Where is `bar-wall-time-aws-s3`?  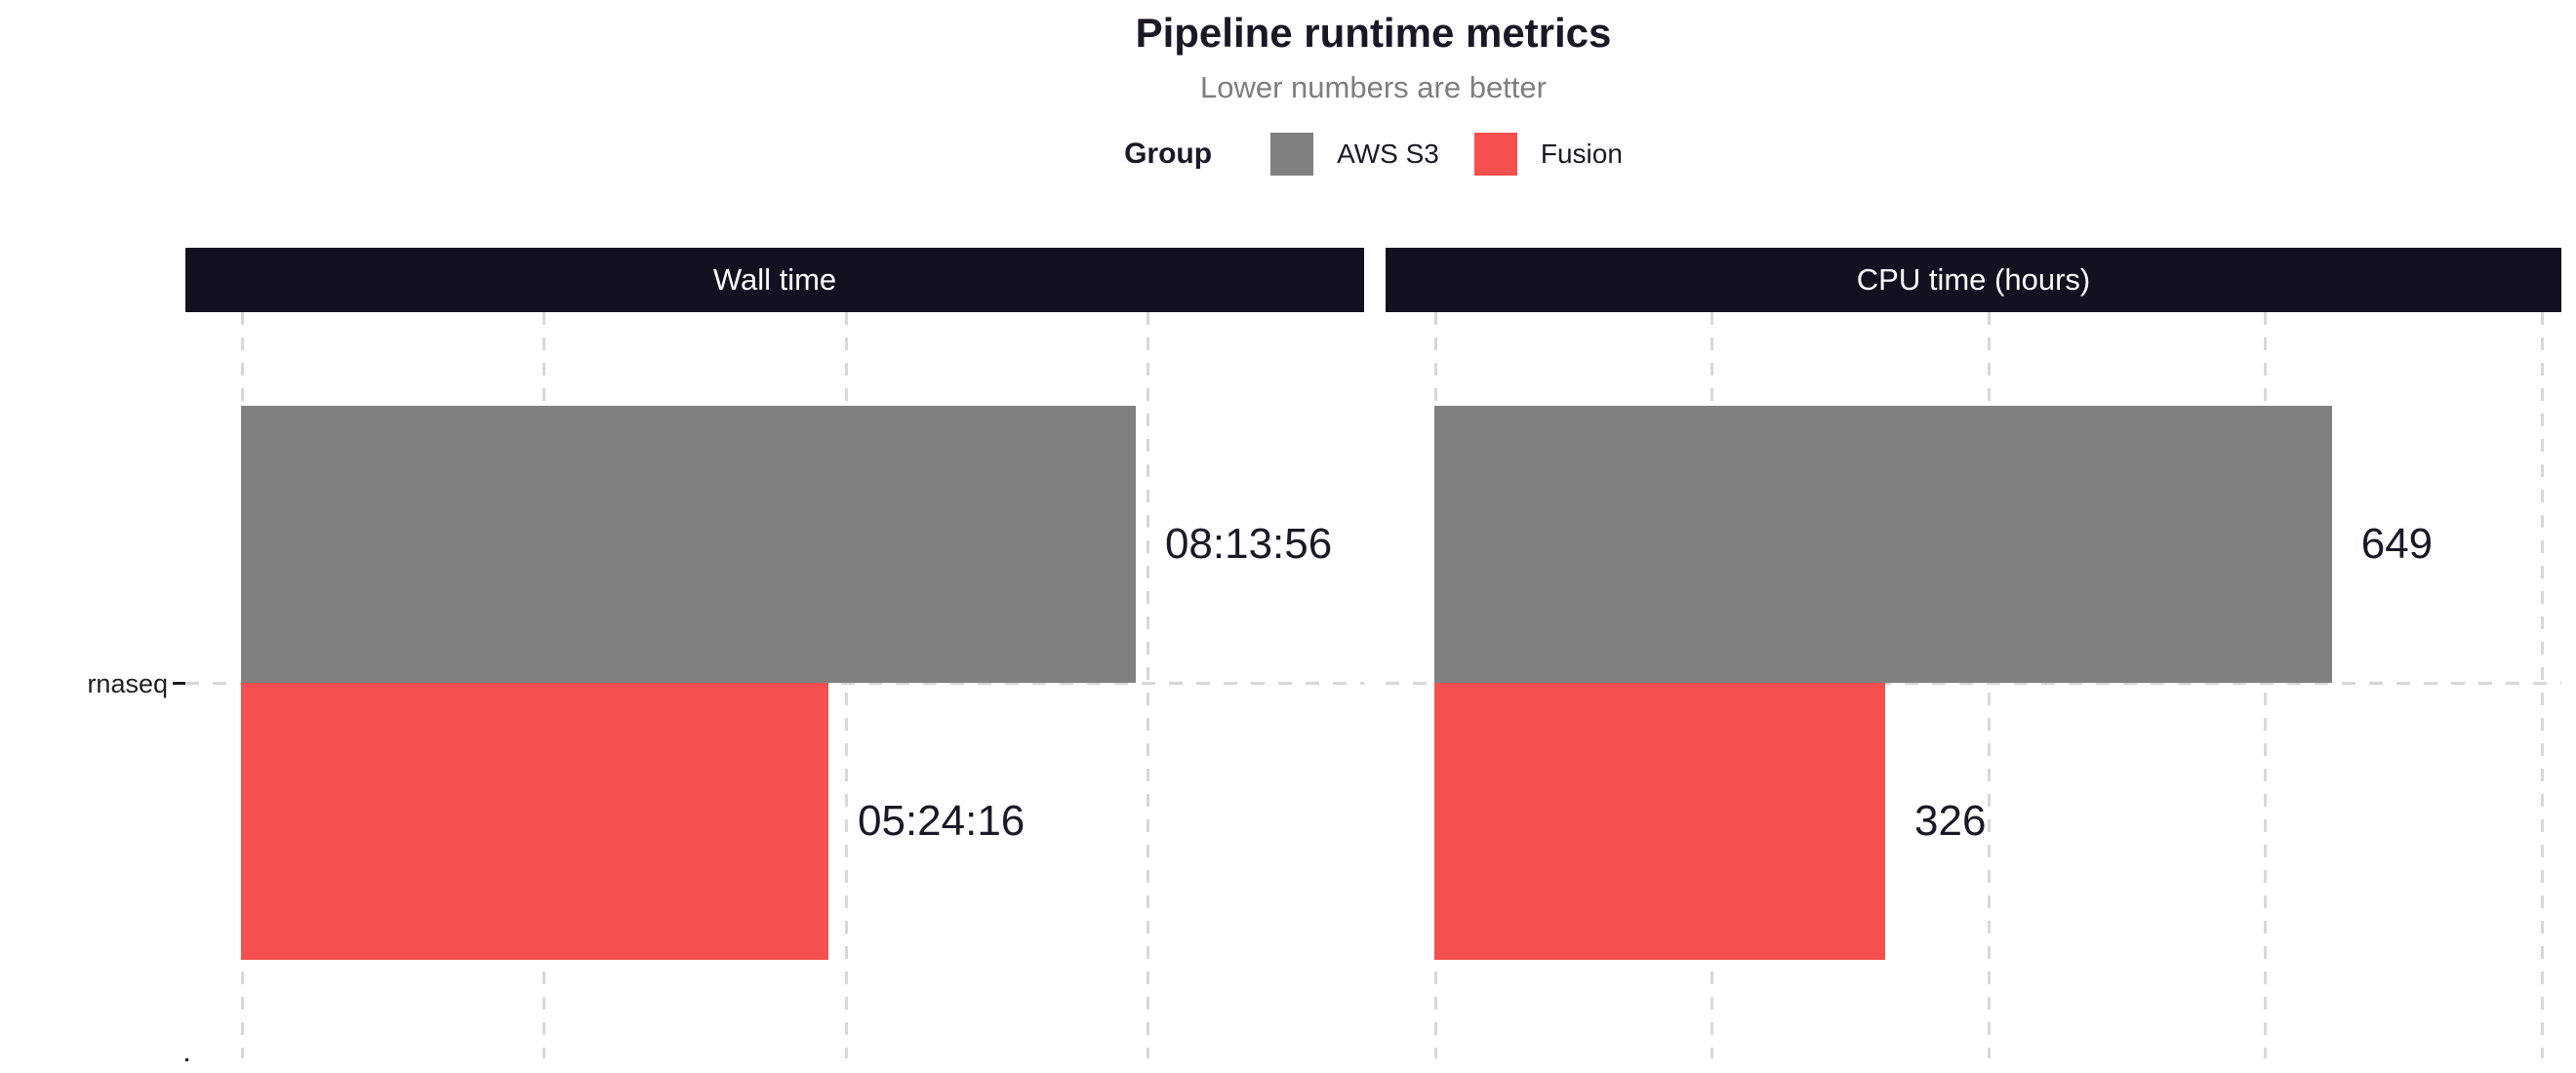 bar-wall-time-aws-s3 is located at coordinates (688, 544).